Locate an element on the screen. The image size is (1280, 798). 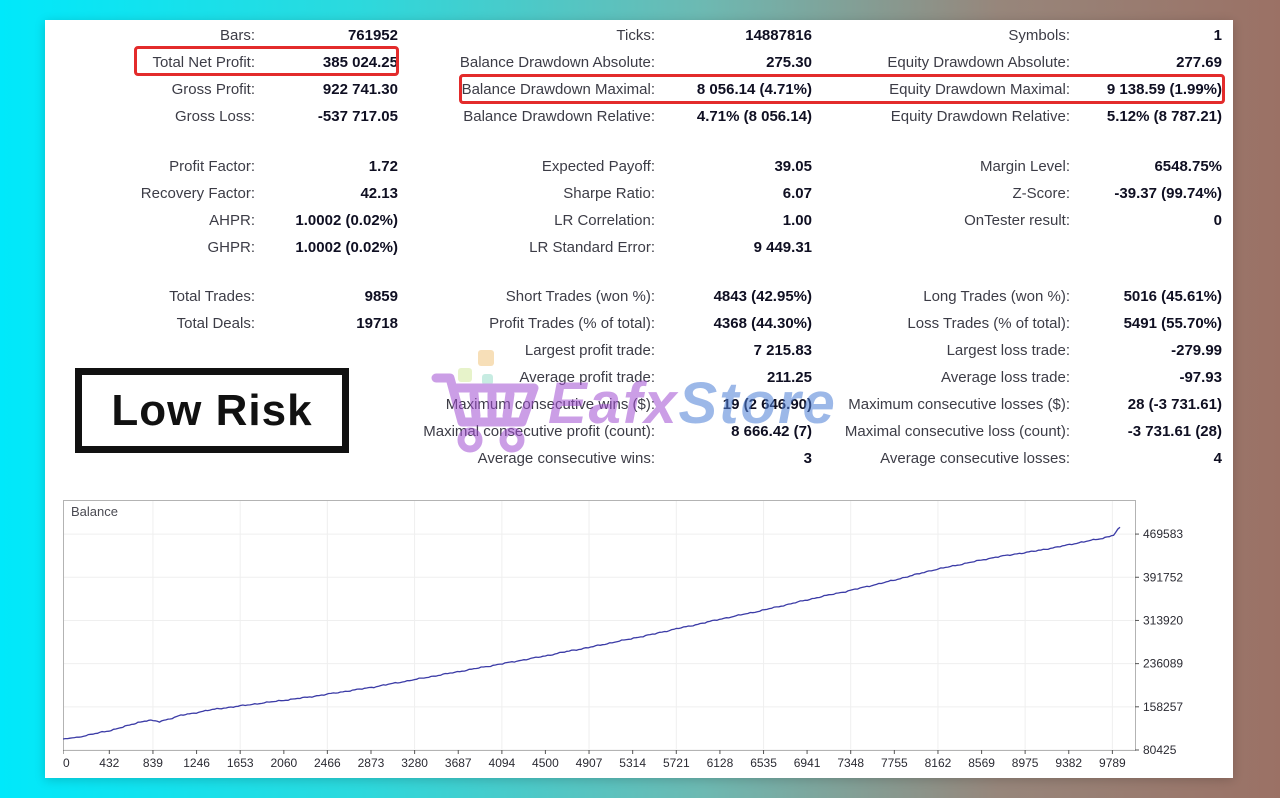
stat-label: Equity Drawdown Relative: is located at coordinates (980, 116).